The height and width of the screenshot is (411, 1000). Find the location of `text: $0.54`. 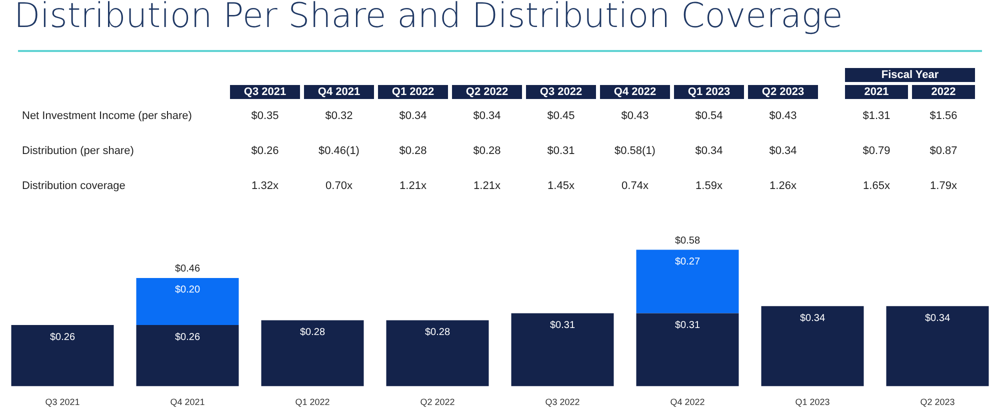

text: $0.54 is located at coordinates (709, 116).